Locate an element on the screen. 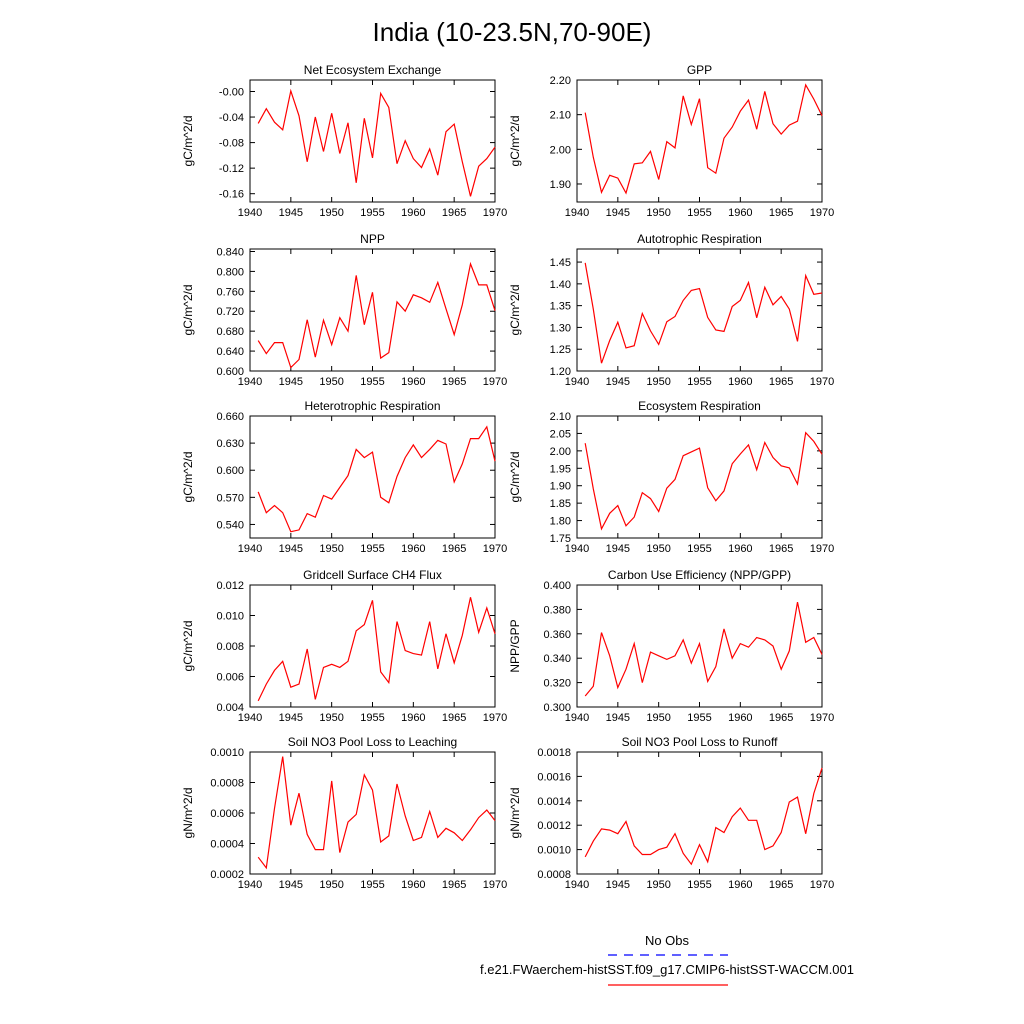  y-tick-label: 0.0010 is located at coordinates (554, 851).